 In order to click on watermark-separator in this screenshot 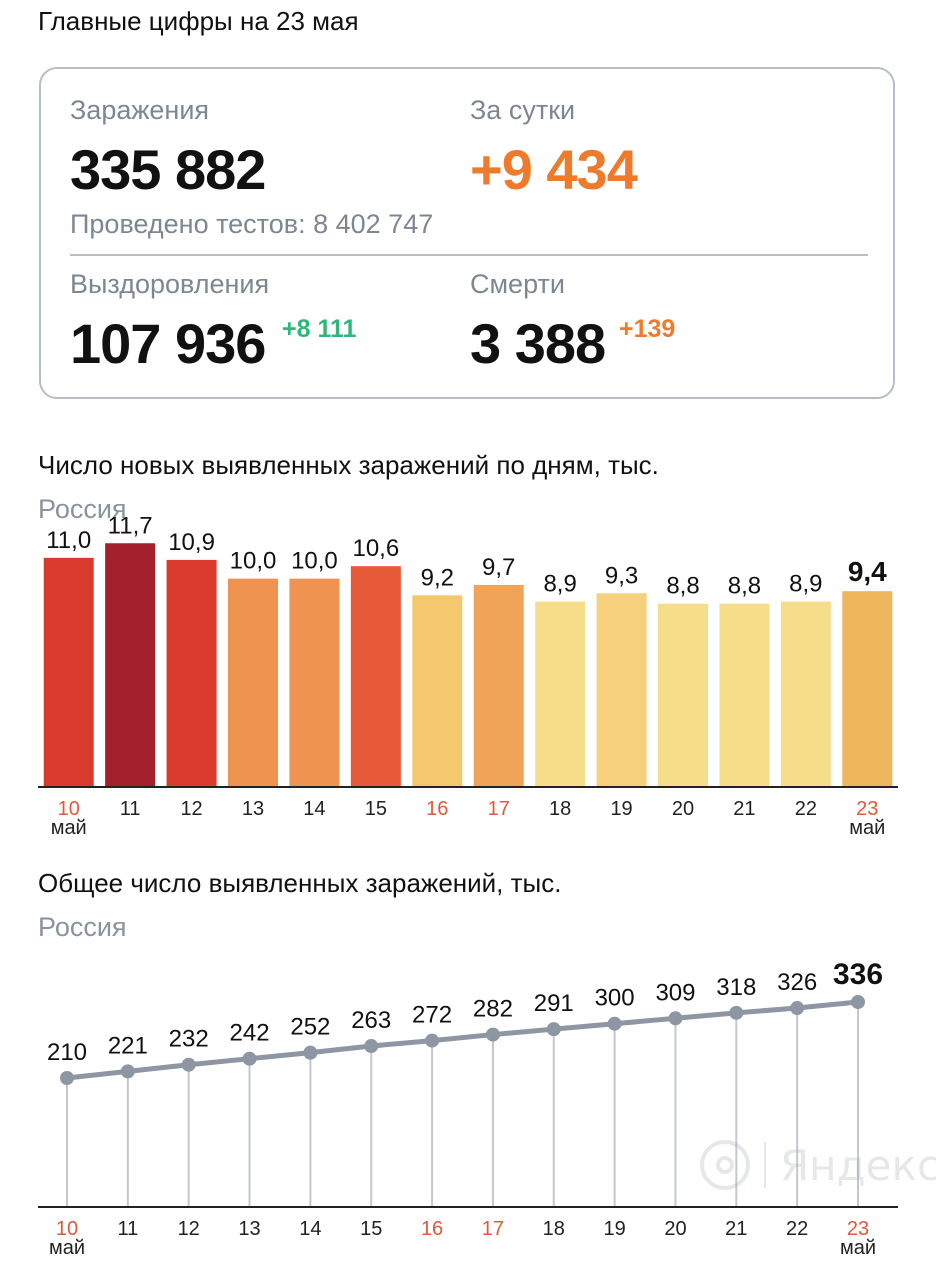, I will do `click(765, 1165)`.